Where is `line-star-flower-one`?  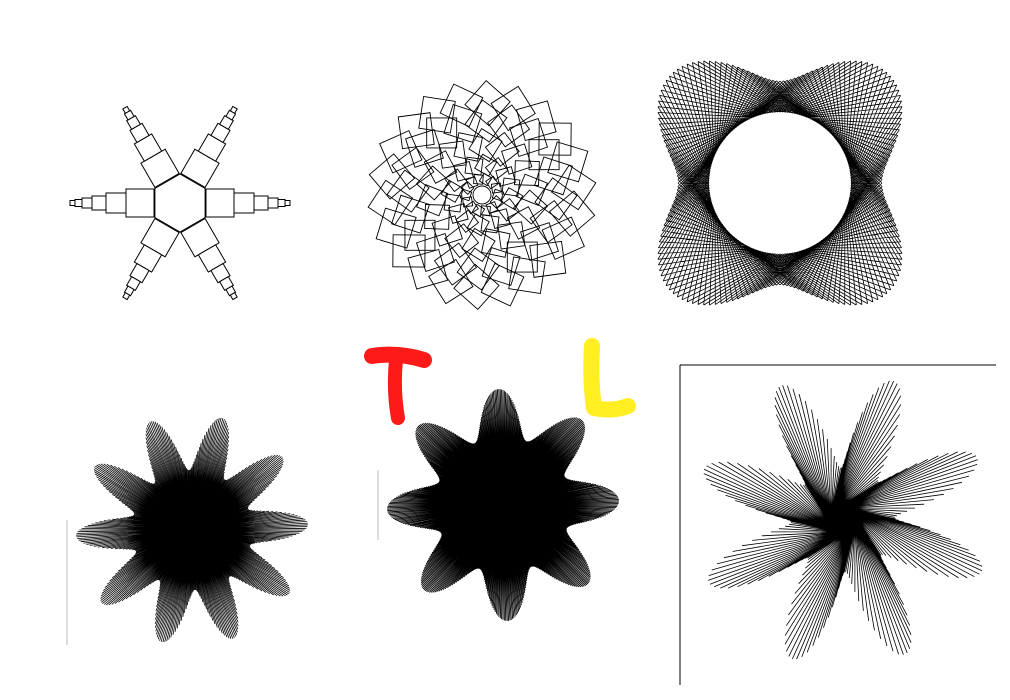 line-star-flower-one is located at coordinates (192, 530).